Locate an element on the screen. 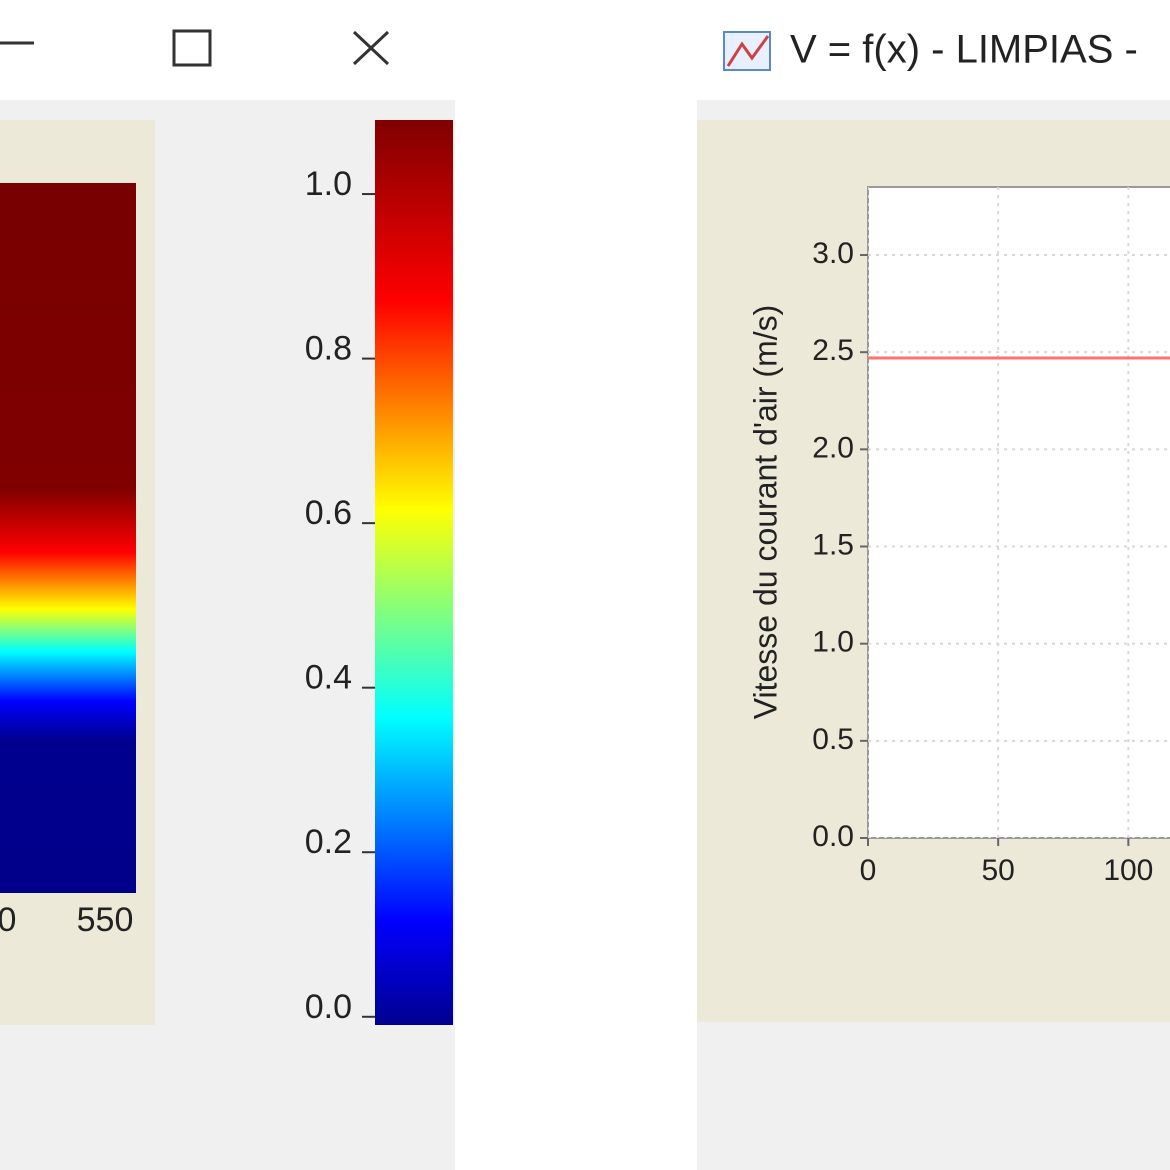  close-button is located at coordinates (371, 48).